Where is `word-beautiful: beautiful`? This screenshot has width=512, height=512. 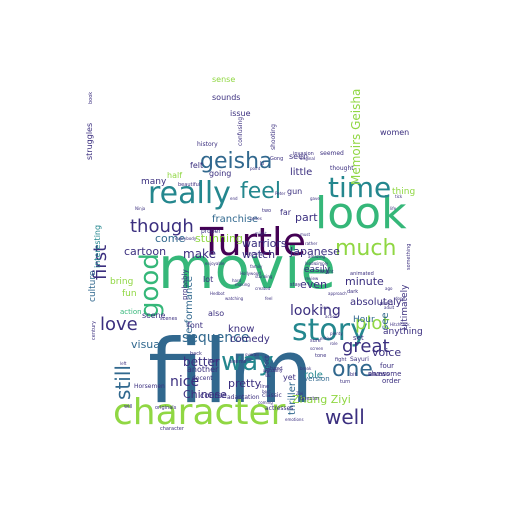 word-beautiful: beautiful is located at coordinates (189, 185).